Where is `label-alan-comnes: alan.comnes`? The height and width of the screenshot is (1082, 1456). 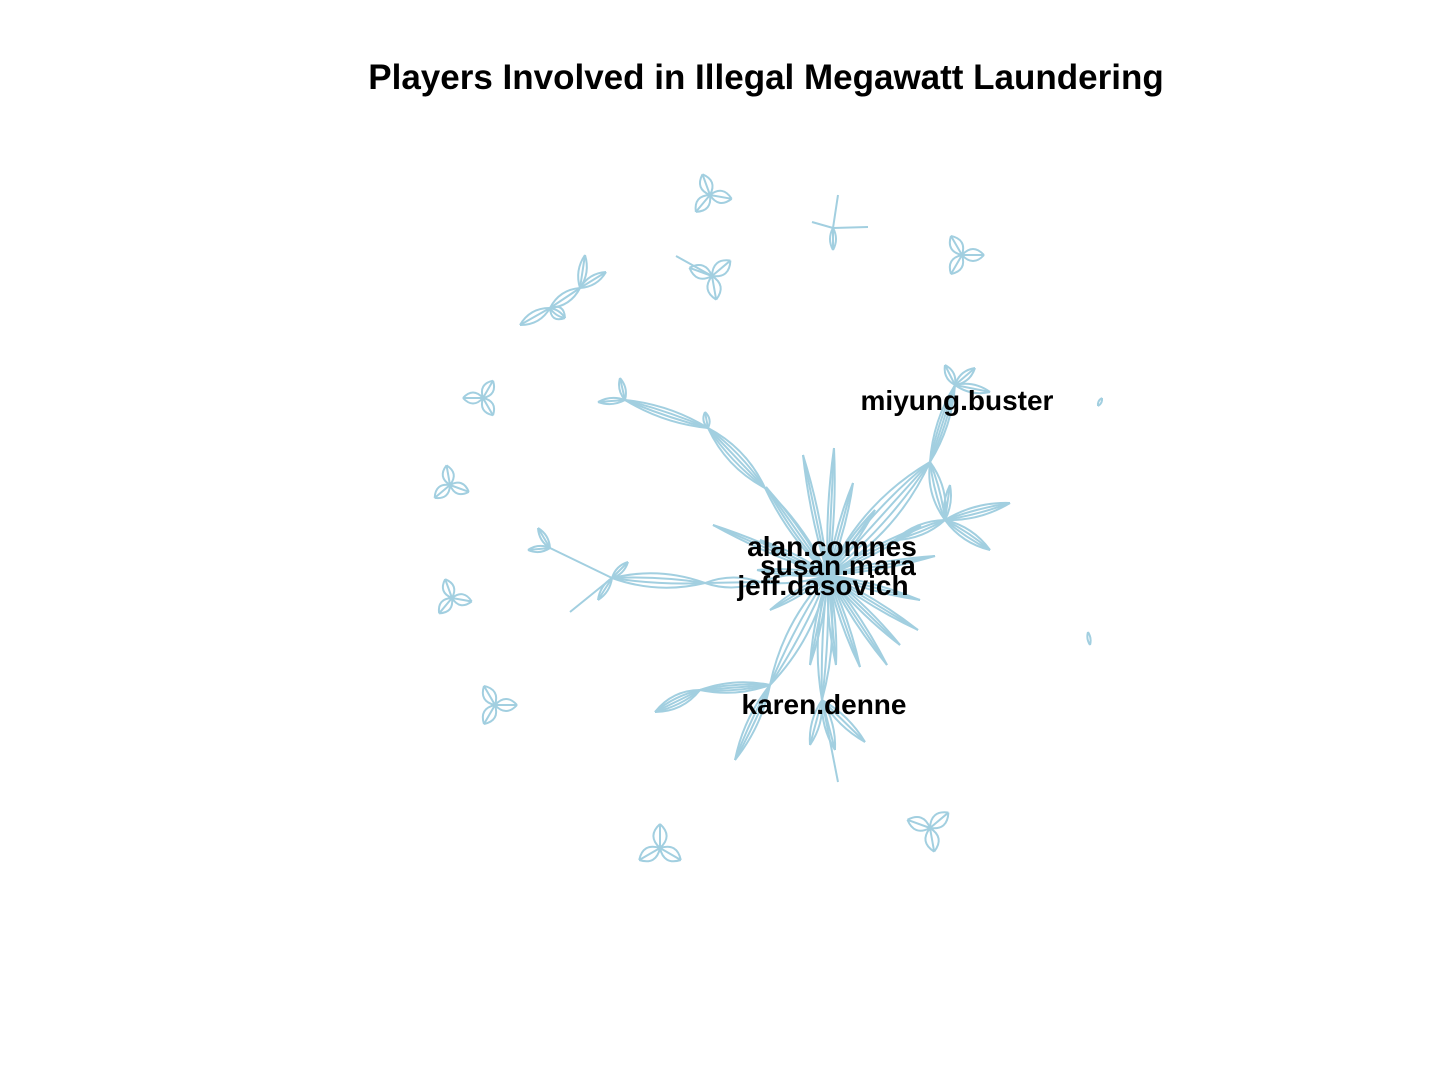
label-alan-comnes: alan.comnes is located at coordinates (832, 546).